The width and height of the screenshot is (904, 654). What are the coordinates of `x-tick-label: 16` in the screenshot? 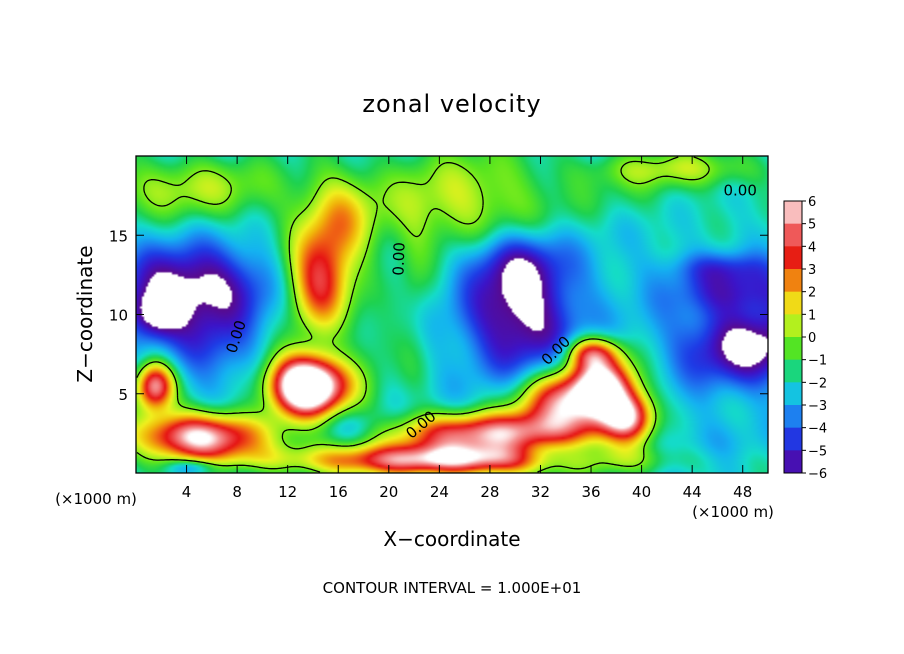 It's located at (338, 492).